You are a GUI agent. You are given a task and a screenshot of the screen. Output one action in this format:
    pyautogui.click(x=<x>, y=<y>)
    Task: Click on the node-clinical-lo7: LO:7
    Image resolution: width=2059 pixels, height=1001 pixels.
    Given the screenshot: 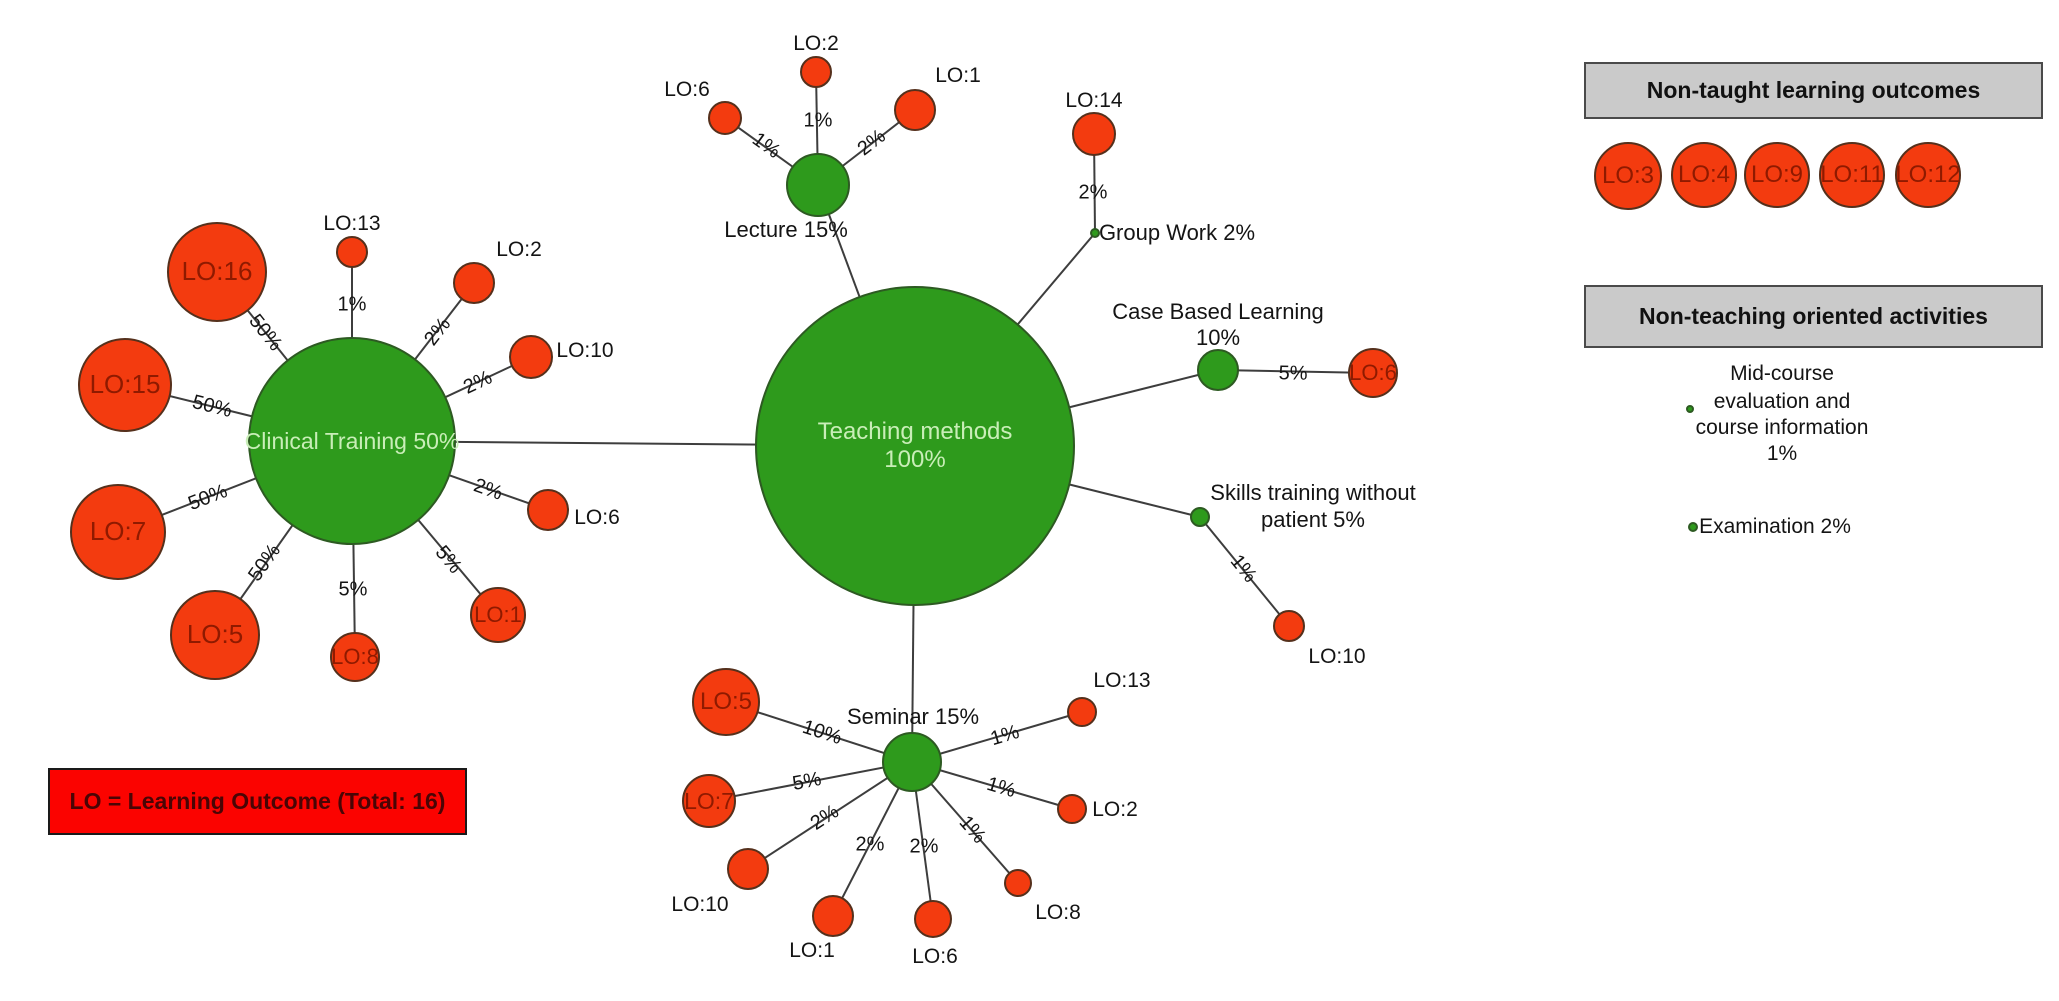 What is the action you would take?
    pyautogui.click(x=118, y=532)
    